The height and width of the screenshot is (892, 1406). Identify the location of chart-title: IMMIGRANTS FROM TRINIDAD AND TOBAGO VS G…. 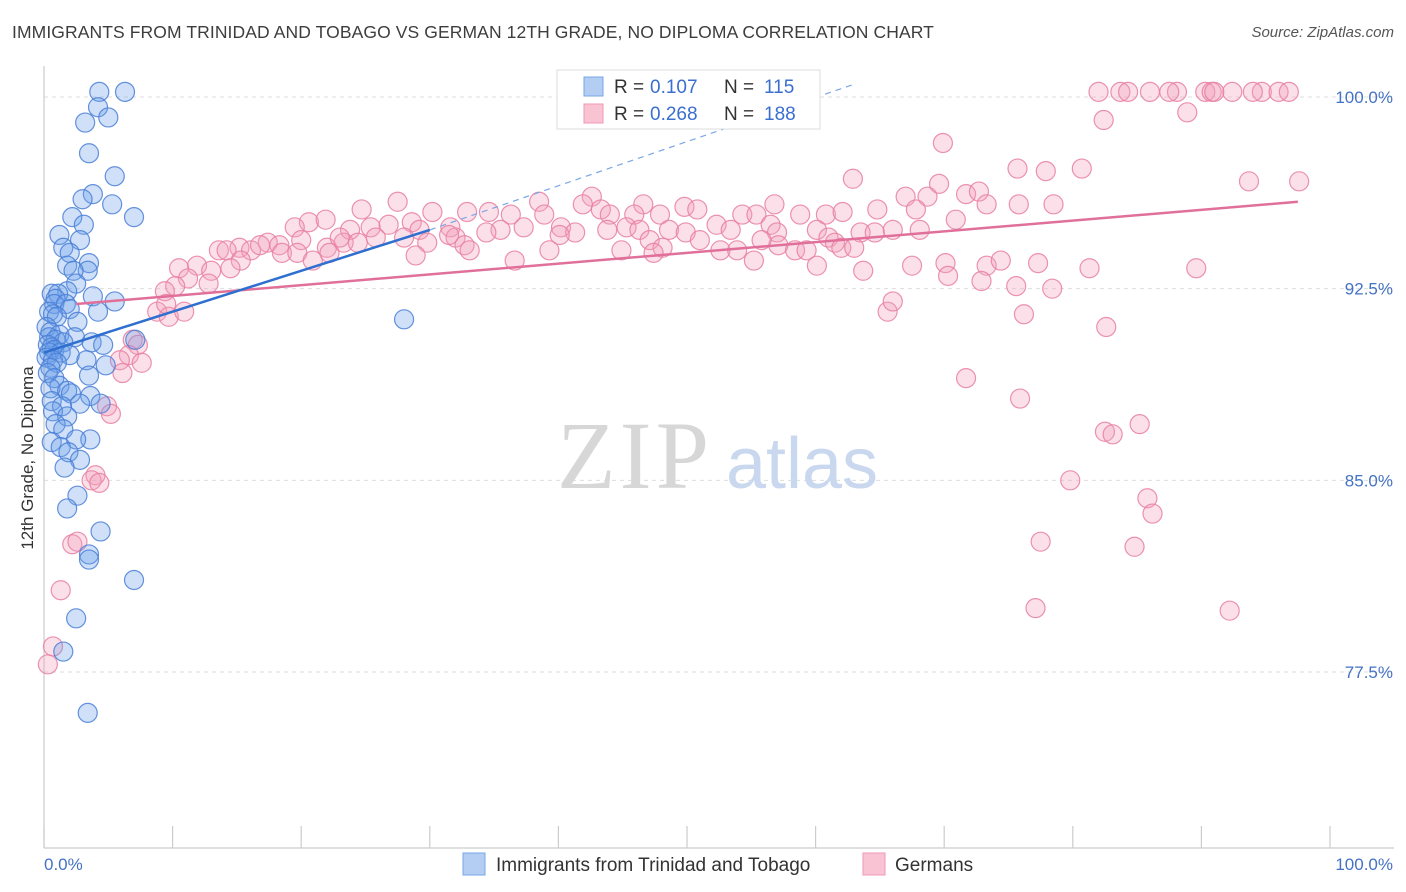
(473, 32).